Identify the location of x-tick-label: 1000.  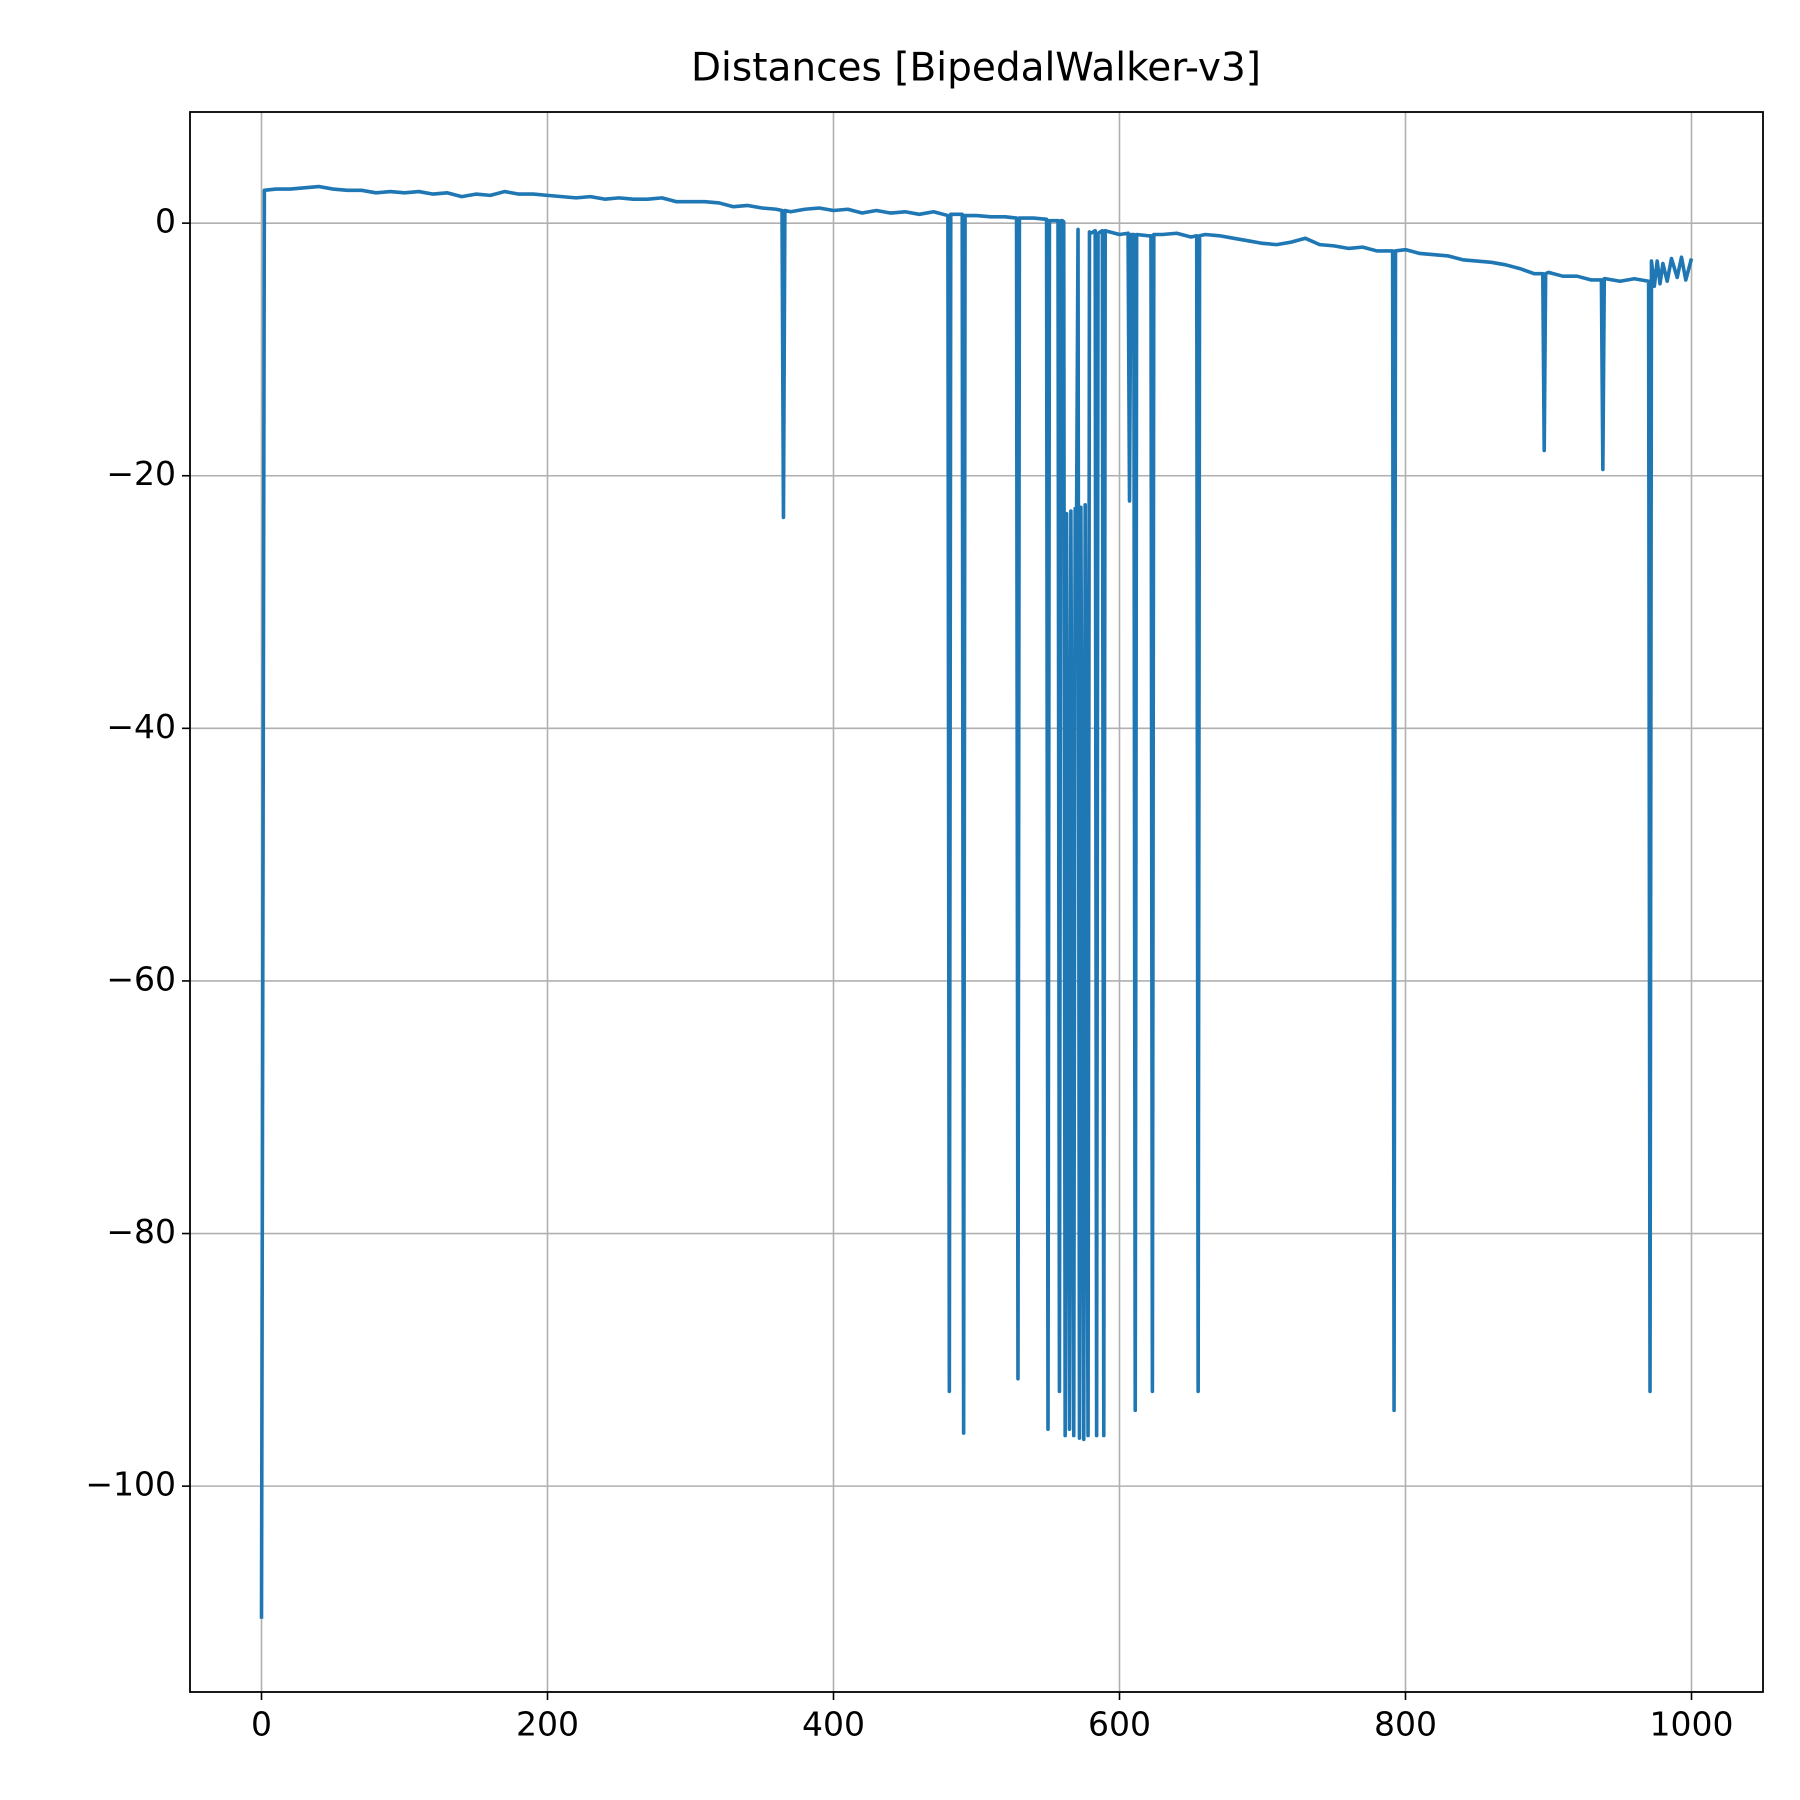
(1692, 1724).